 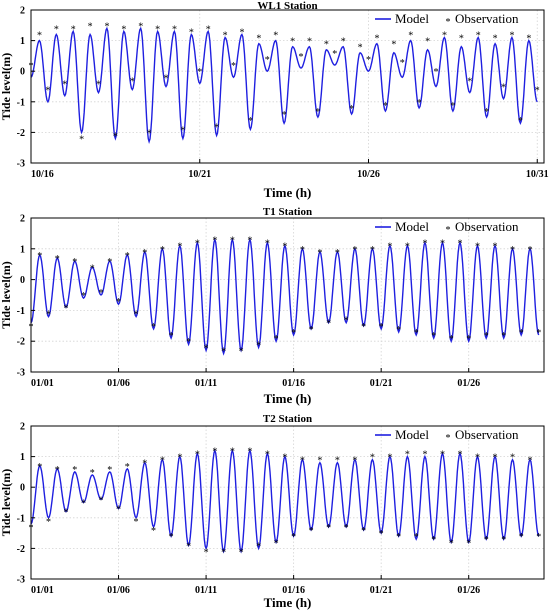 I want to click on x-tick-label: 10/26, so click(x=368, y=174).